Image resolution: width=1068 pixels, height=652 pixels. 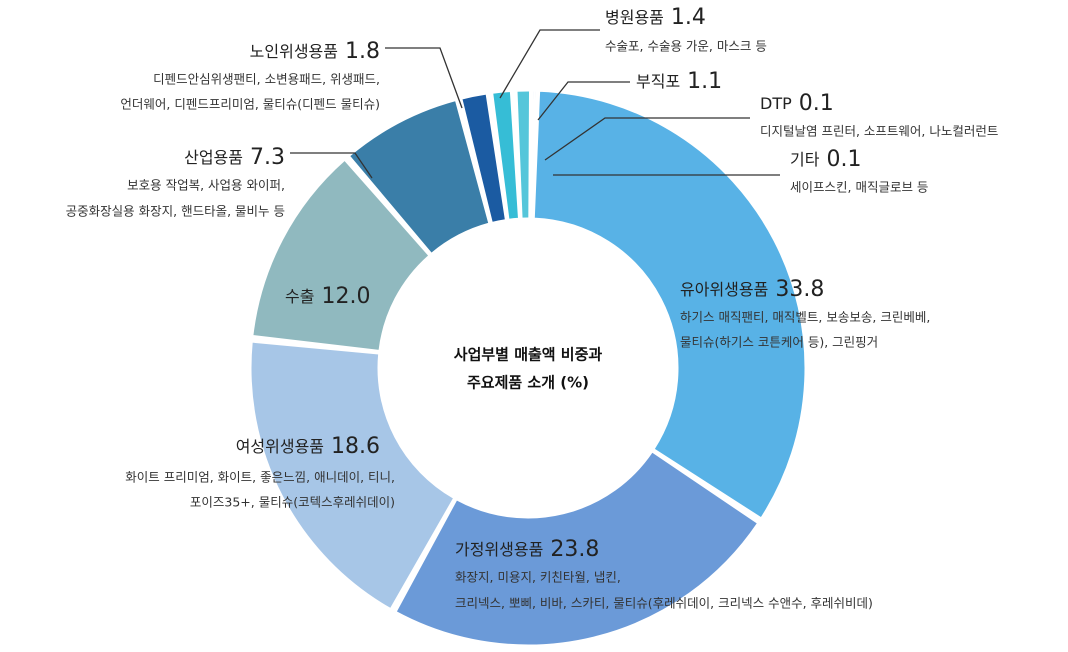 I want to click on product-description: 디펜드안심위생팬티, 소변용패드, 위생패드,, so click(x=266, y=79).